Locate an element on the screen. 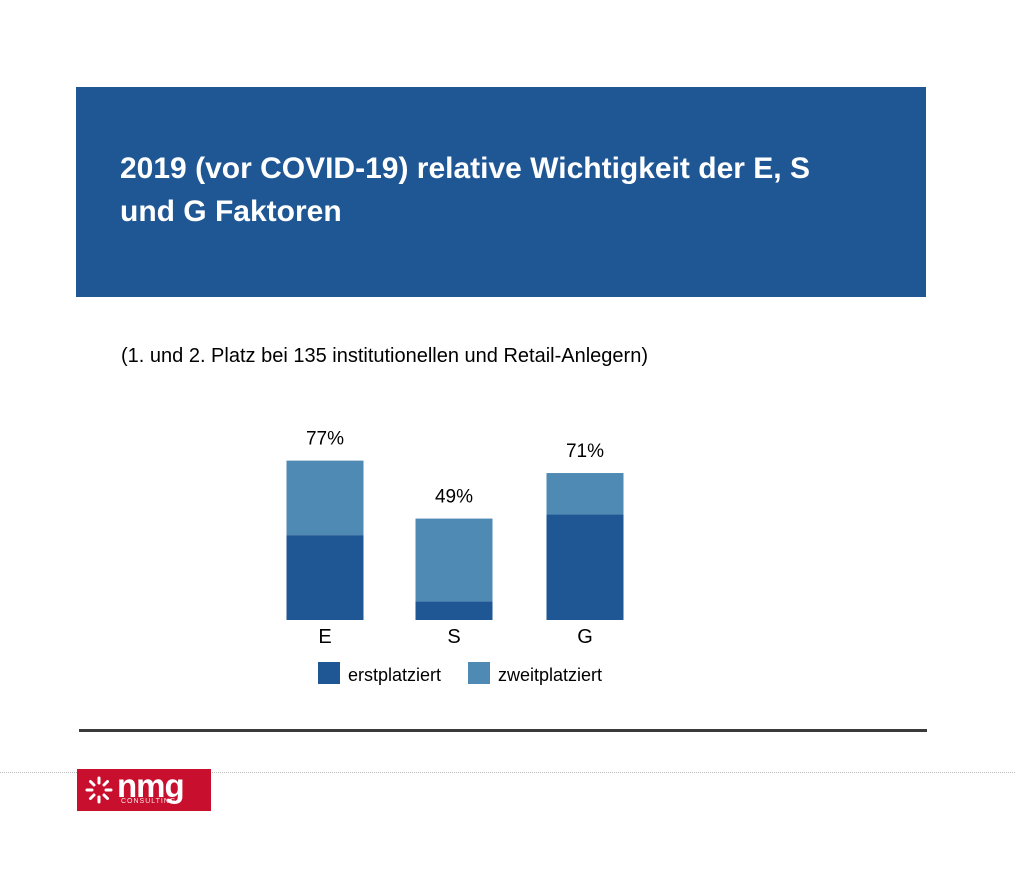  bar-s-zweitplatziert is located at coordinates (454, 560).